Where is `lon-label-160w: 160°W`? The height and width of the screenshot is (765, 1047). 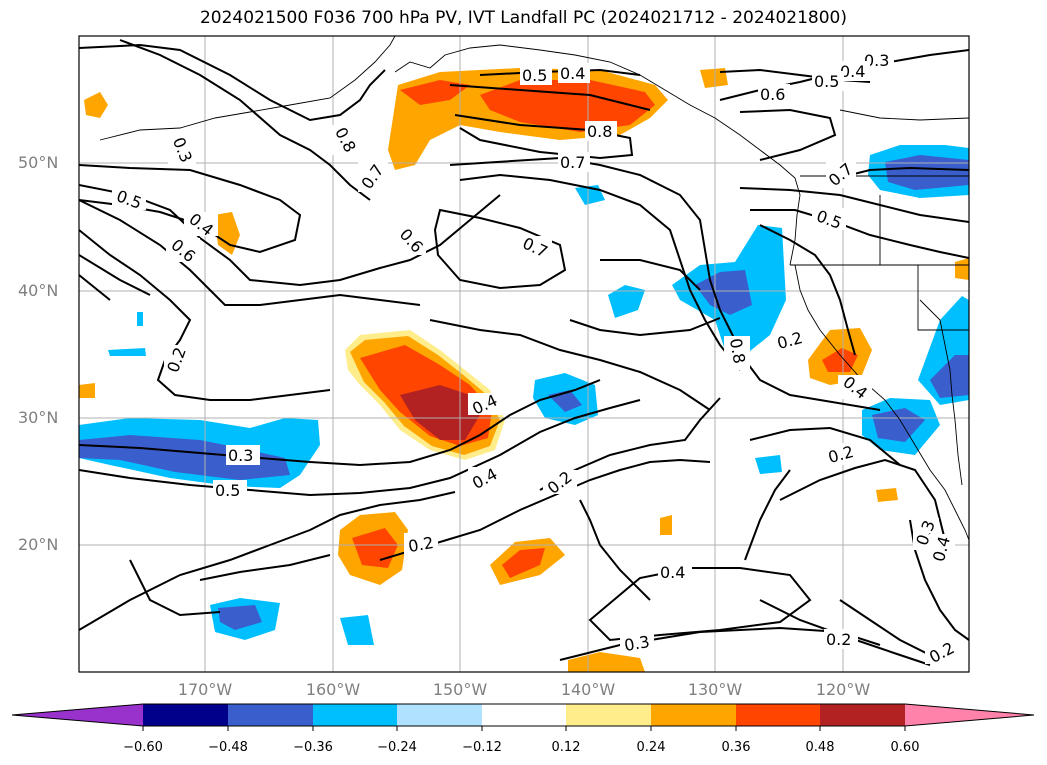 lon-label-160w: 160°W is located at coordinates (333, 689).